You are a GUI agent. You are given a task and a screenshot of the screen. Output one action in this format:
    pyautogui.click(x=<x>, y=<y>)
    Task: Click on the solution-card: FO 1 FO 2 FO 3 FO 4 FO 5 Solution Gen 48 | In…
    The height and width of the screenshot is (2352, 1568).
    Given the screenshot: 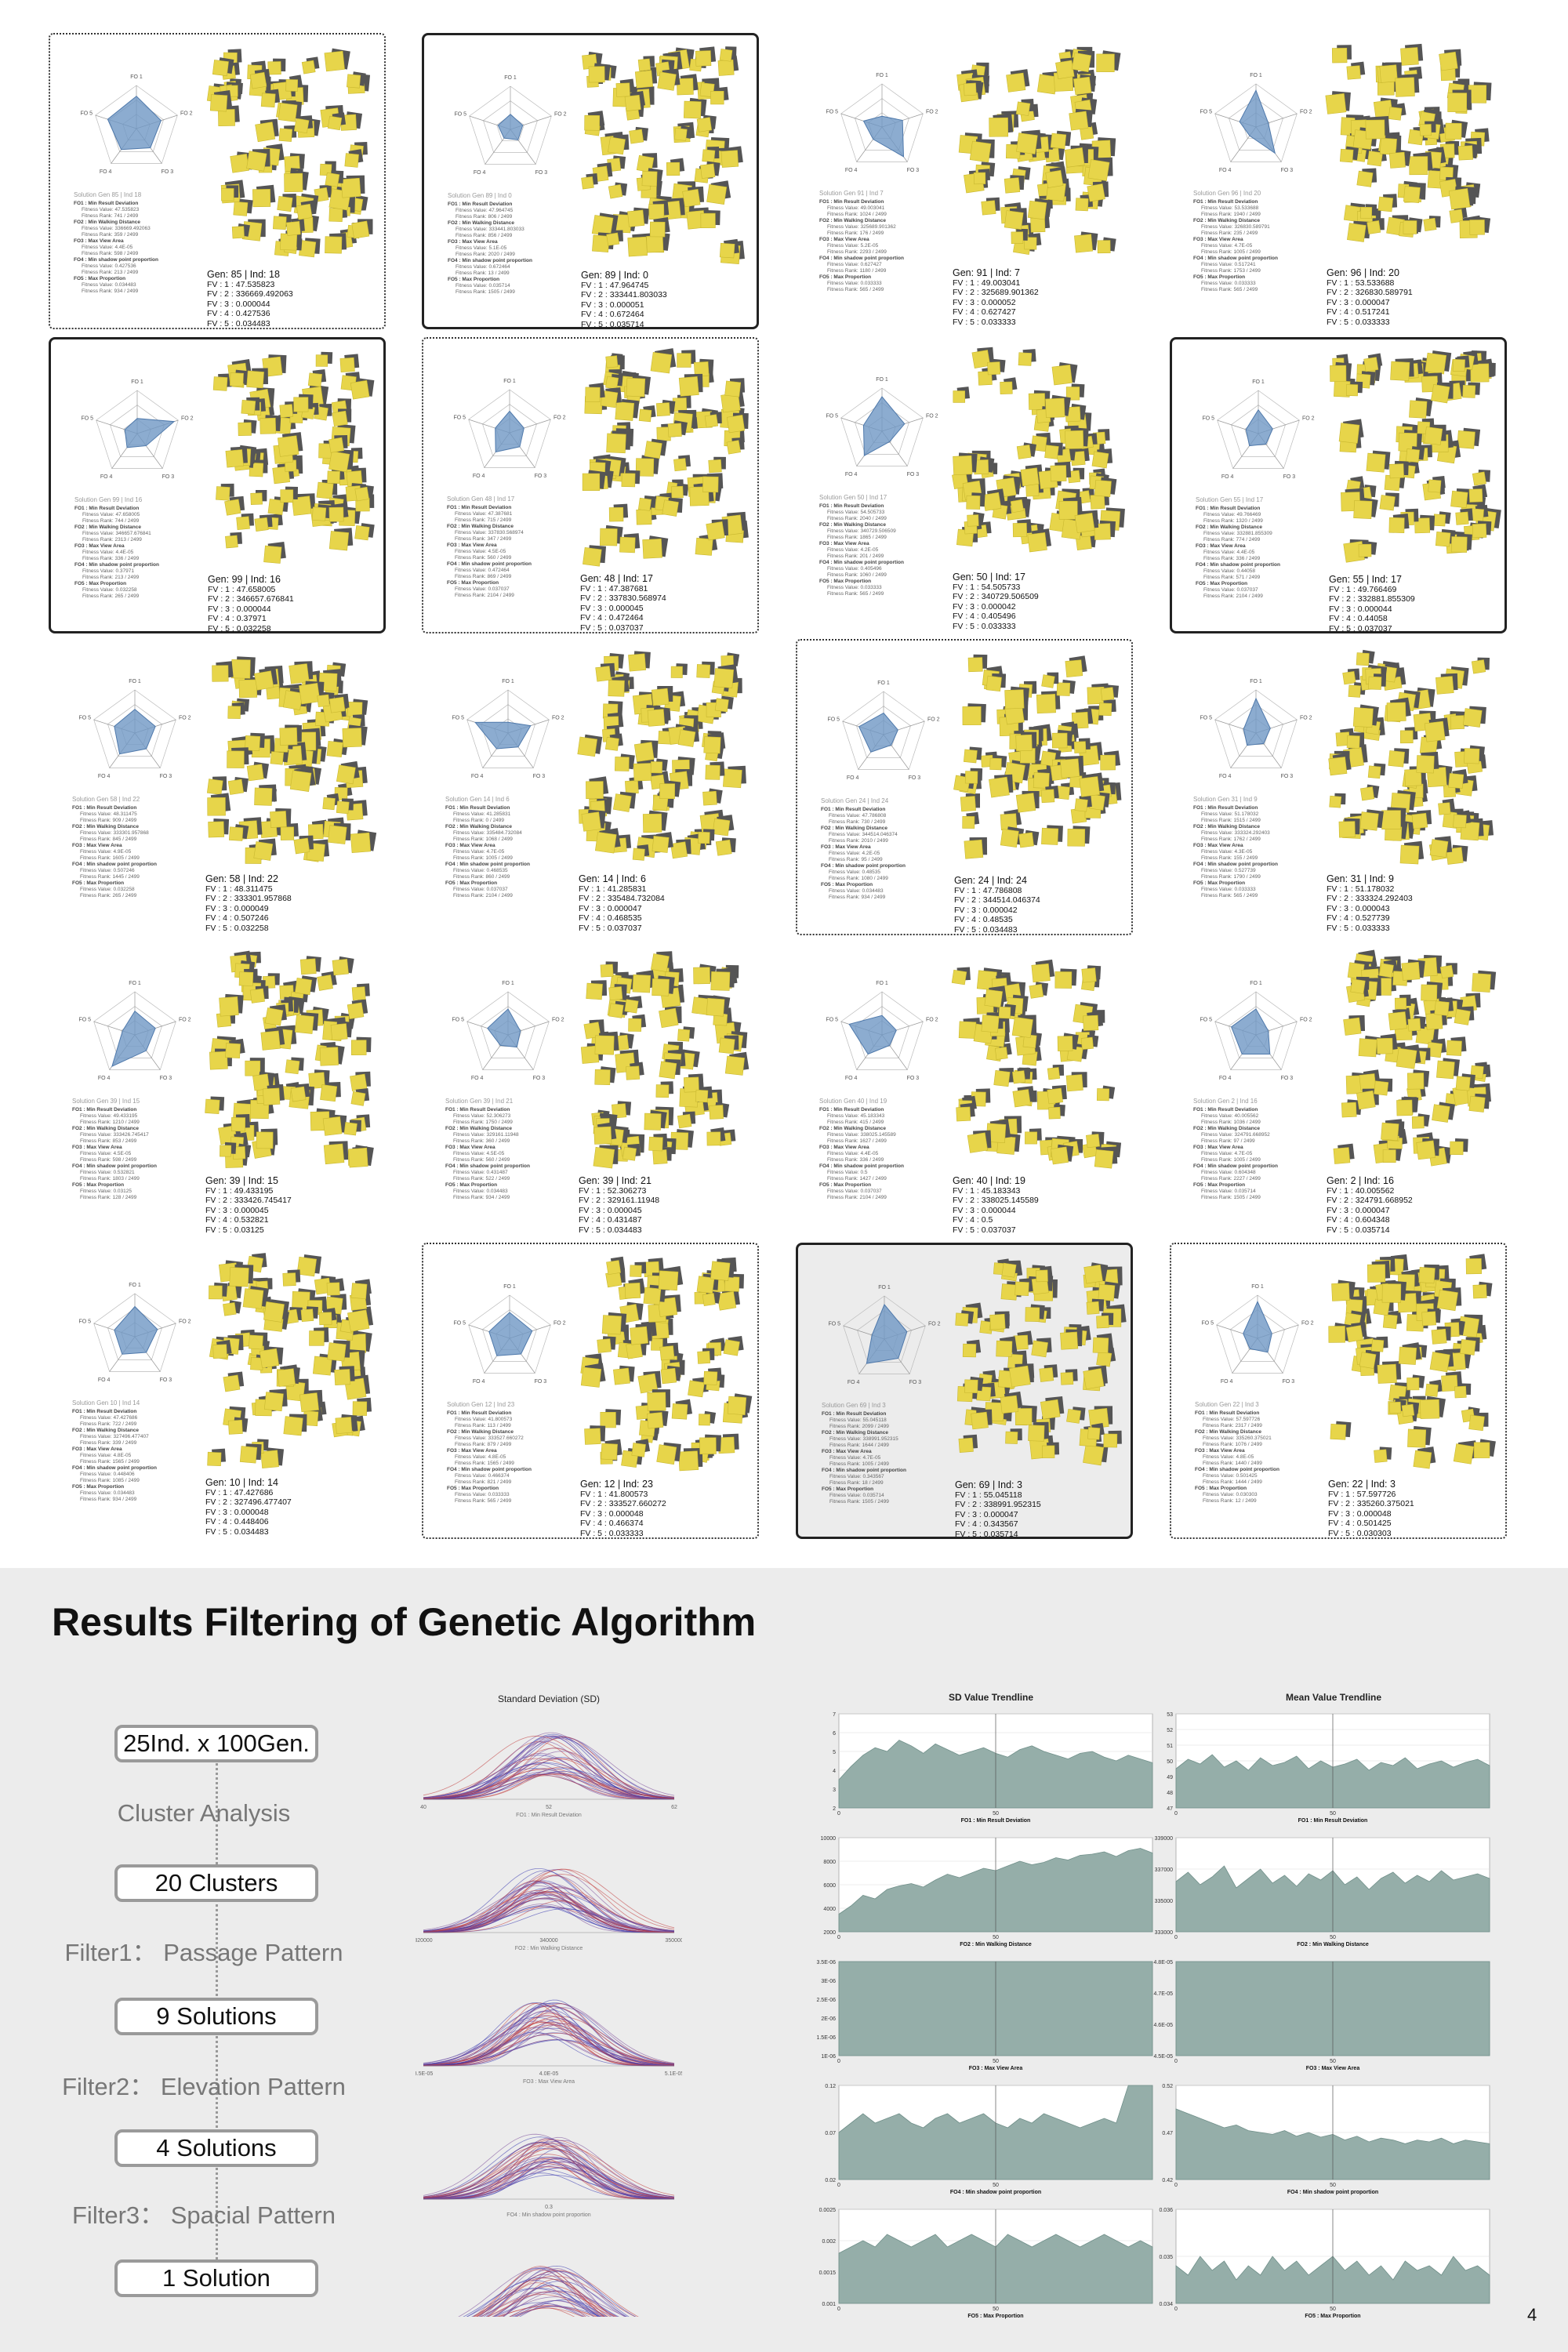 What is the action you would take?
    pyautogui.click(x=590, y=485)
    